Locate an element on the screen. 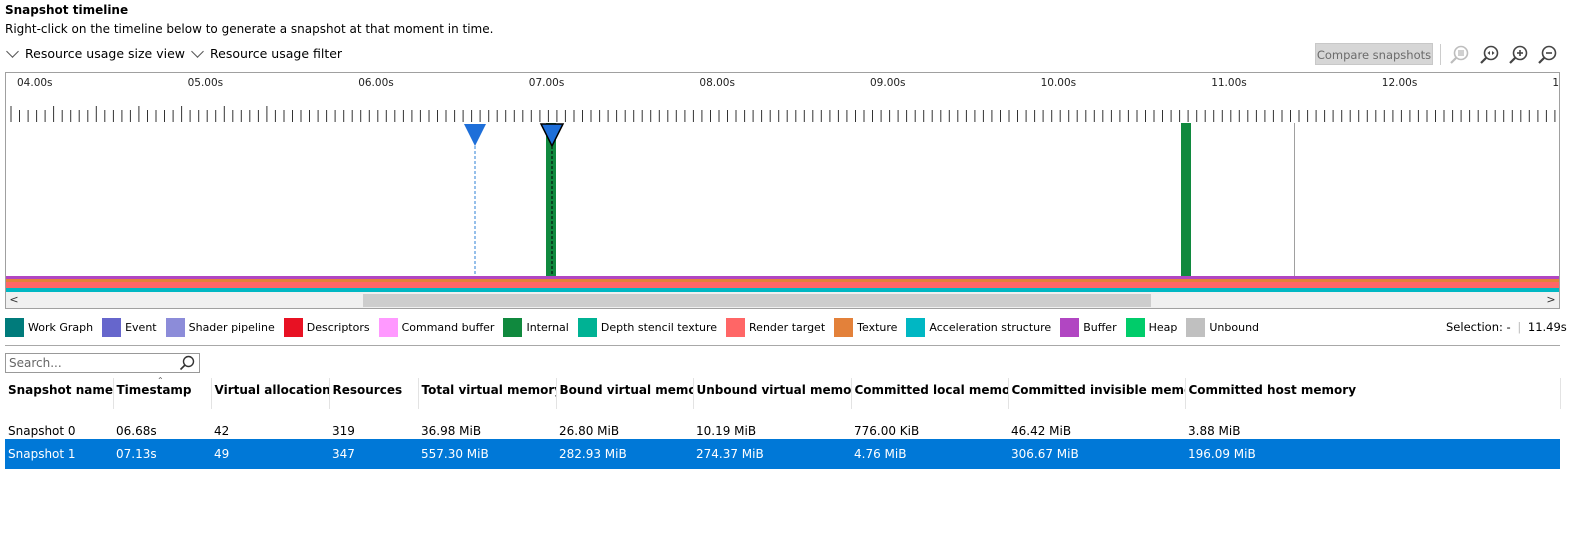 The width and height of the screenshot is (1592, 547). usage-band-render-target is located at coordinates (782, 285).